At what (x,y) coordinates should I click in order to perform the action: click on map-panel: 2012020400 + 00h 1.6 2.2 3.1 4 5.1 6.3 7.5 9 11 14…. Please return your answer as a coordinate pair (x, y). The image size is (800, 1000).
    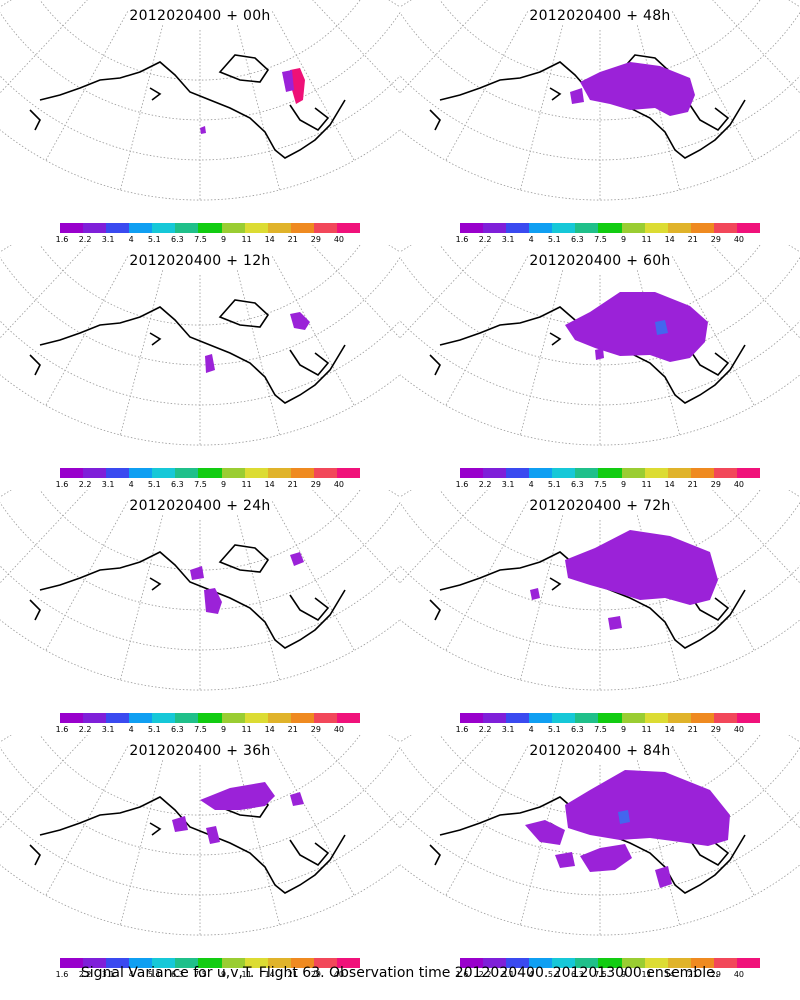
    Looking at the image, I should click on (200, 122).